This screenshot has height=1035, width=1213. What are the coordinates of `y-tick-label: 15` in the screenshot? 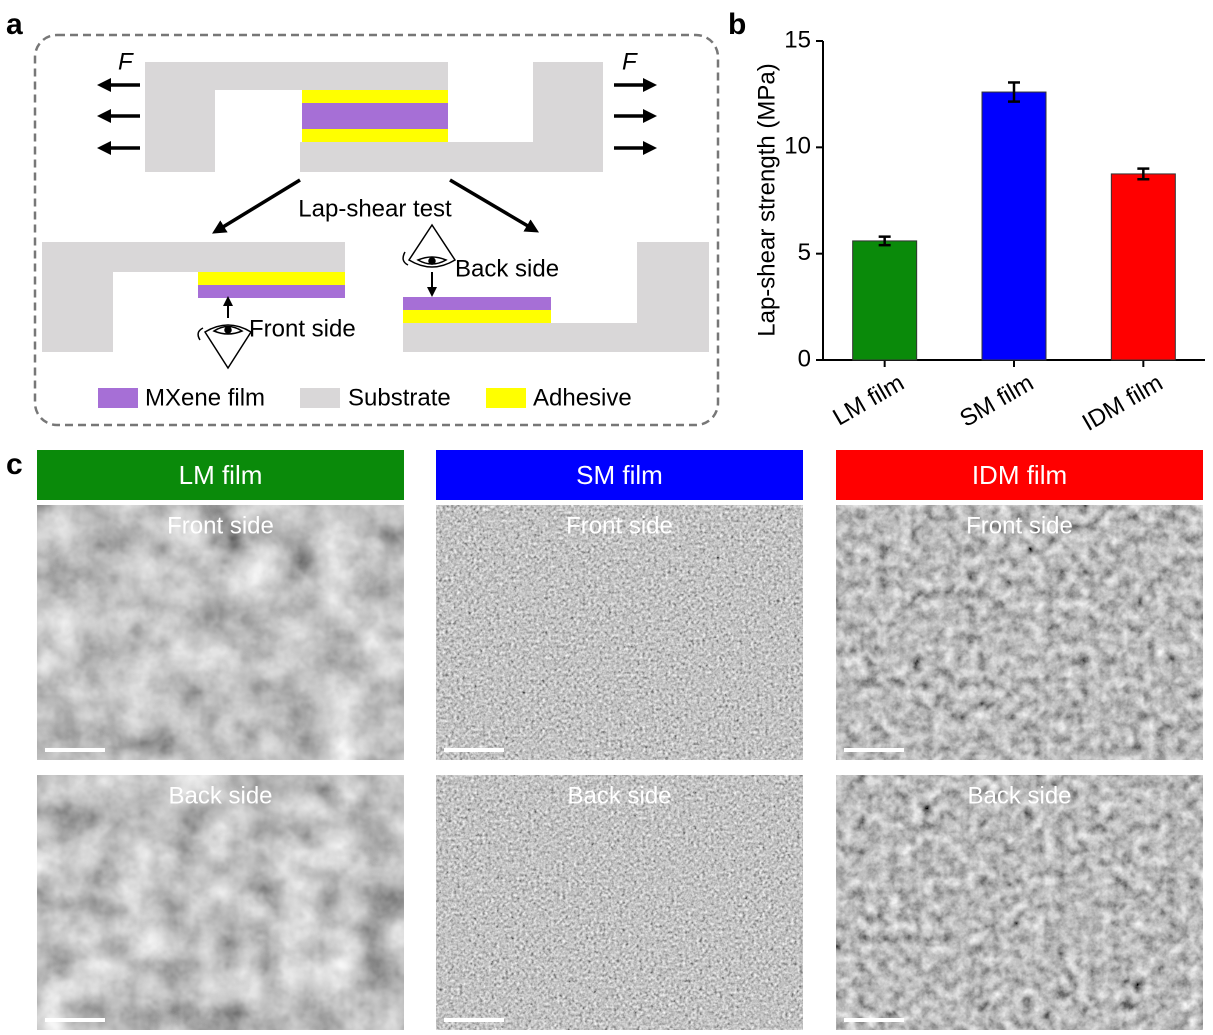 It's located at (797, 39).